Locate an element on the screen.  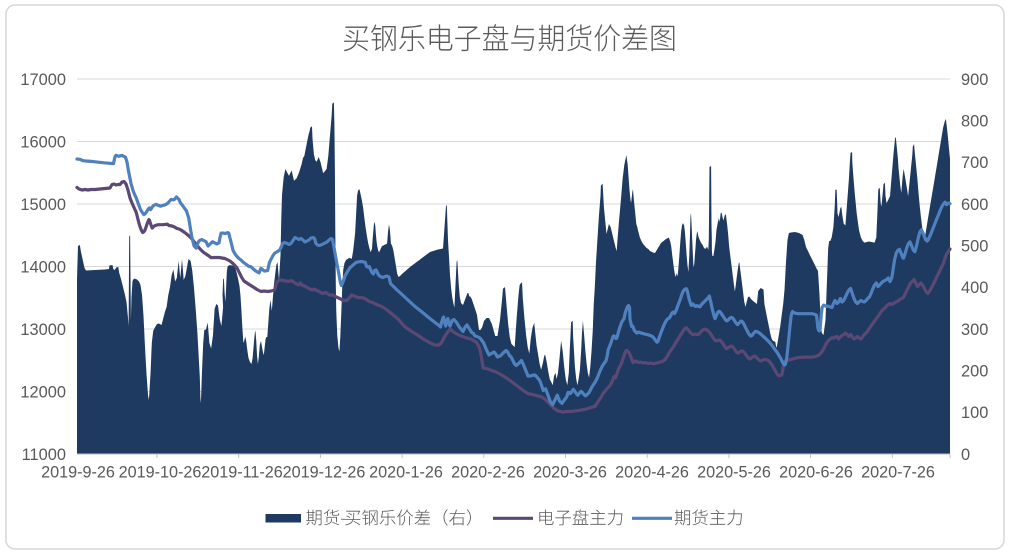
svg-text: 200 is located at coordinates (974, 372).